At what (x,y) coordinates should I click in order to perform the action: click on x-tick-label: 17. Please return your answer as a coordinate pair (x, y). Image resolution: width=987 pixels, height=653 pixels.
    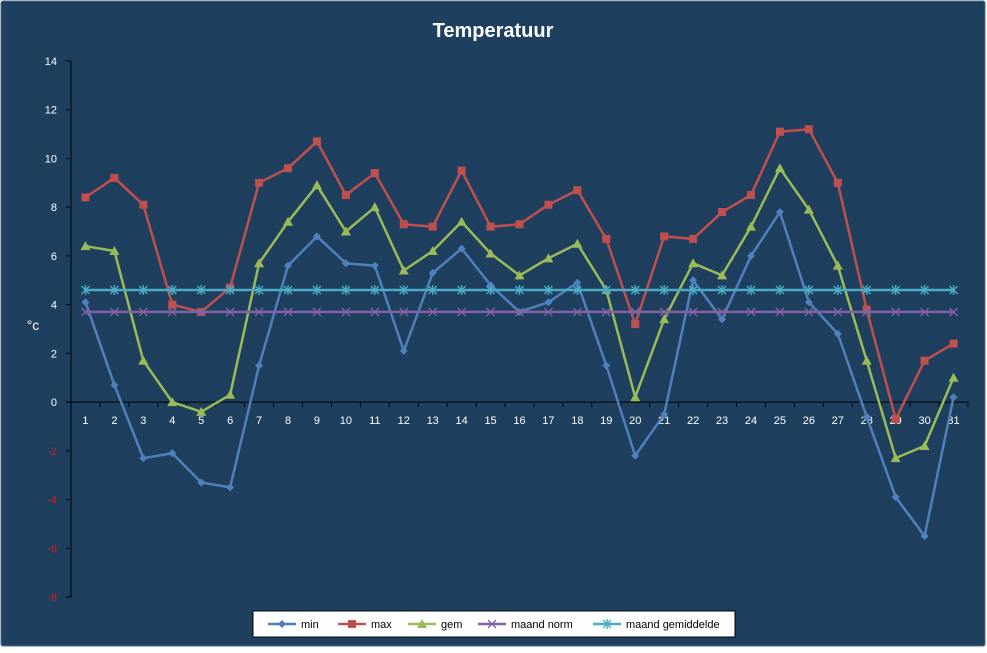
    Looking at the image, I should click on (548, 421).